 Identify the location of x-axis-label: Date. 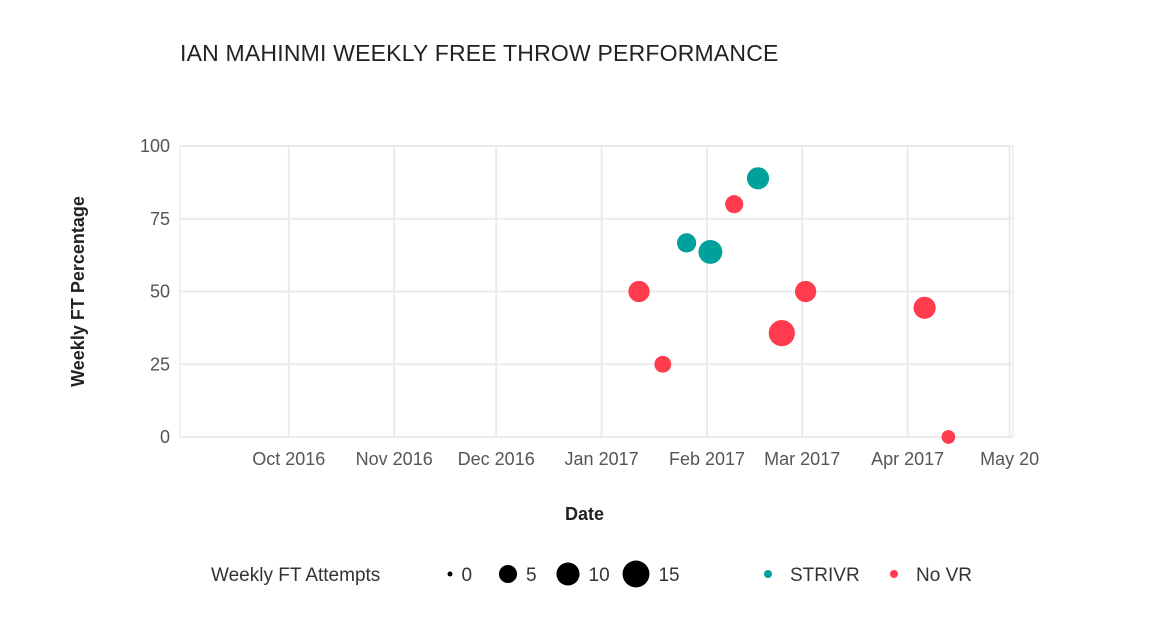
(584, 514).